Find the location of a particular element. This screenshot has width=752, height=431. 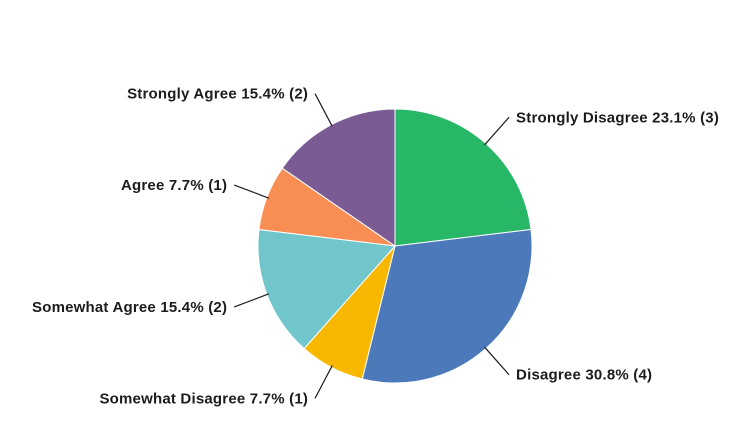

slice-label-somewhat-disagree: Somewhat Disagree 7.7% (1) is located at coordinates (203, 398).